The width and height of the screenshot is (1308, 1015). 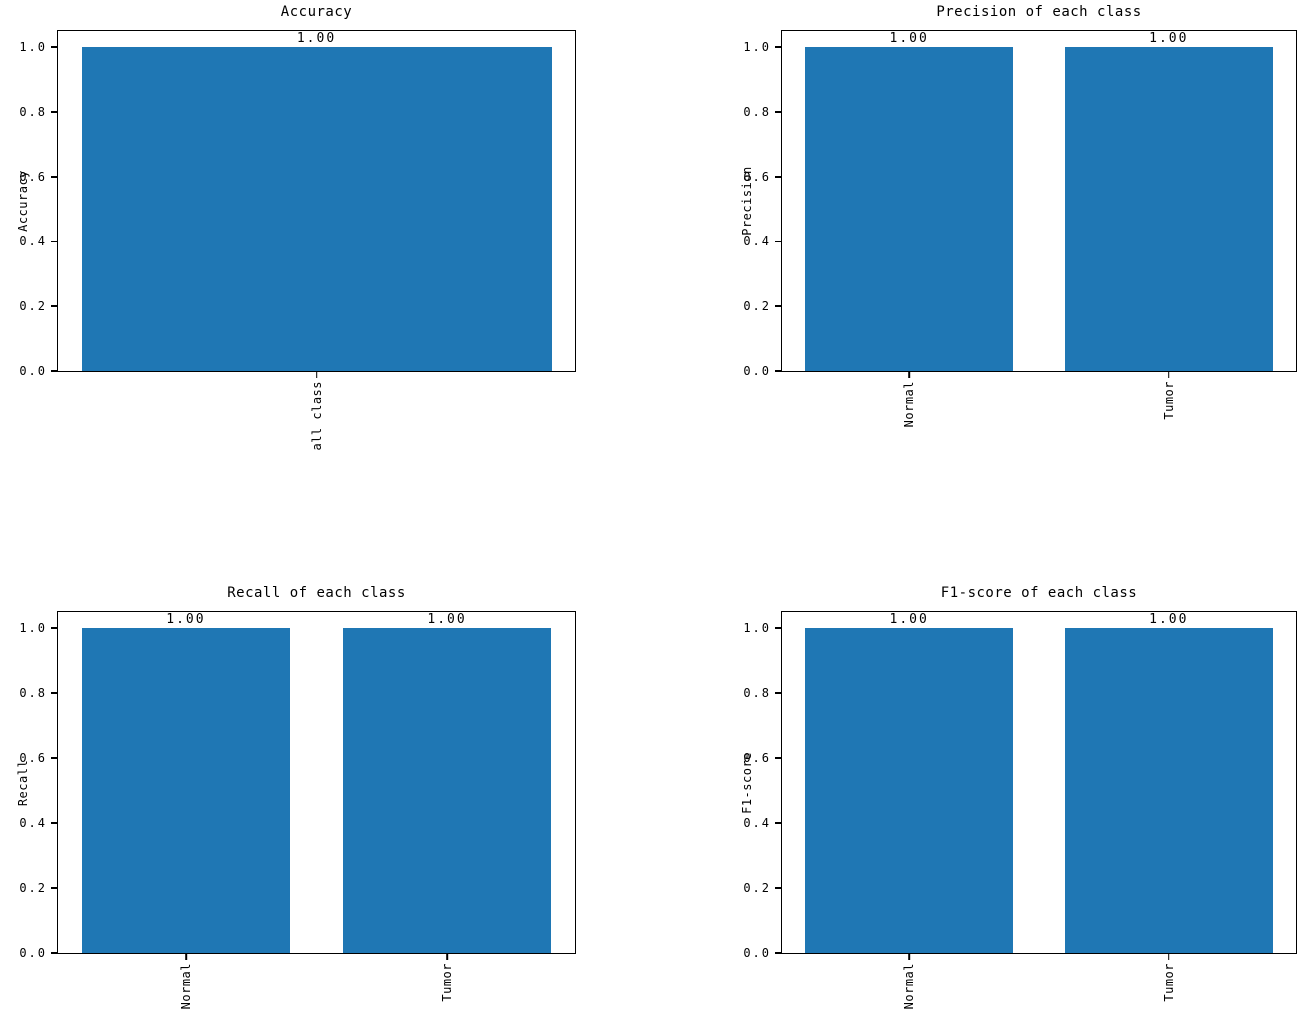 What do you see at coordinates (1039, 12) in the screenshot?
I see `chart-title: Precision of each class` at bounding box center [1039, 12].